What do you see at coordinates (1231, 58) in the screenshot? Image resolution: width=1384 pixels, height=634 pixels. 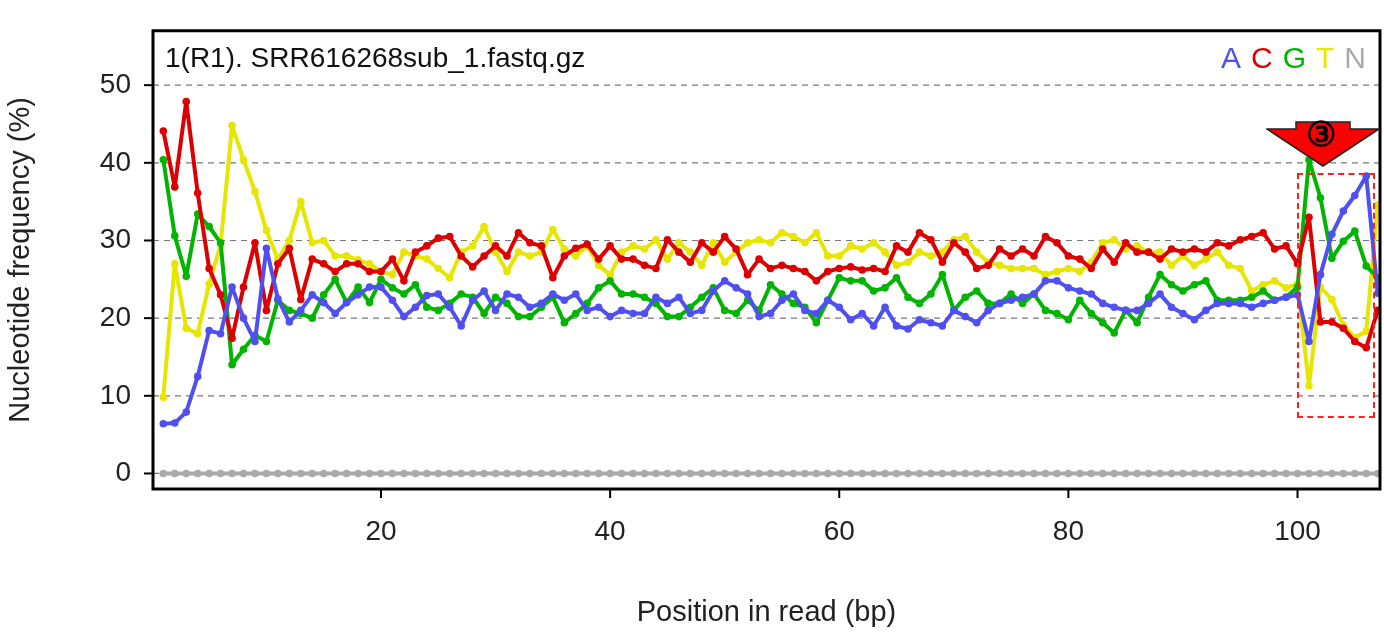 I see `text: A` at bounding box center [1231, 58].